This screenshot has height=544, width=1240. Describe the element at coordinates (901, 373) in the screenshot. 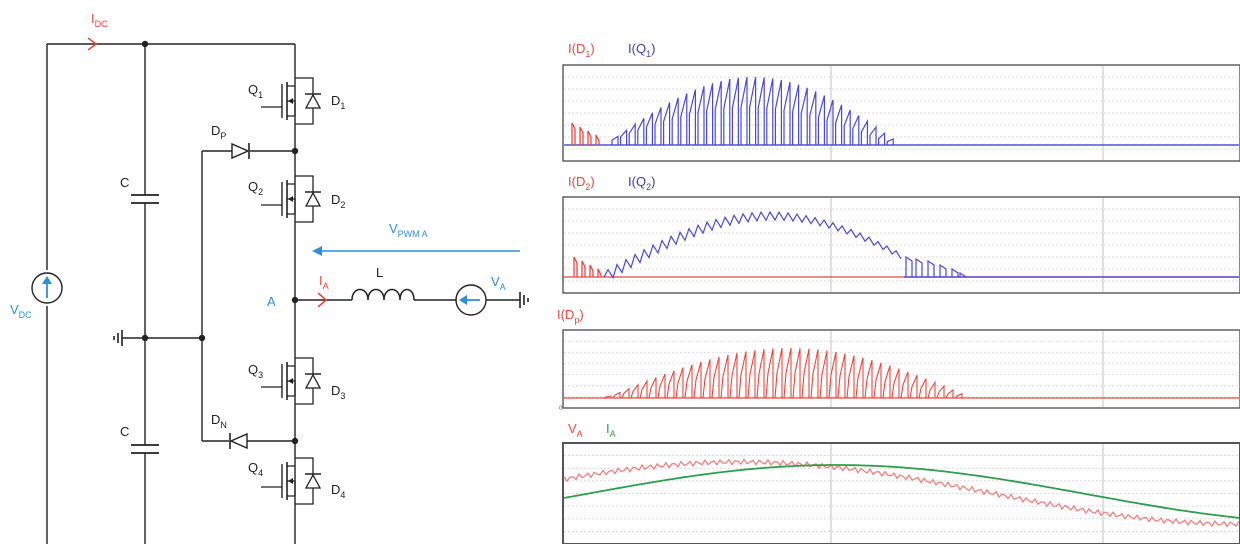

I see `plot-dp-traces` at that location.